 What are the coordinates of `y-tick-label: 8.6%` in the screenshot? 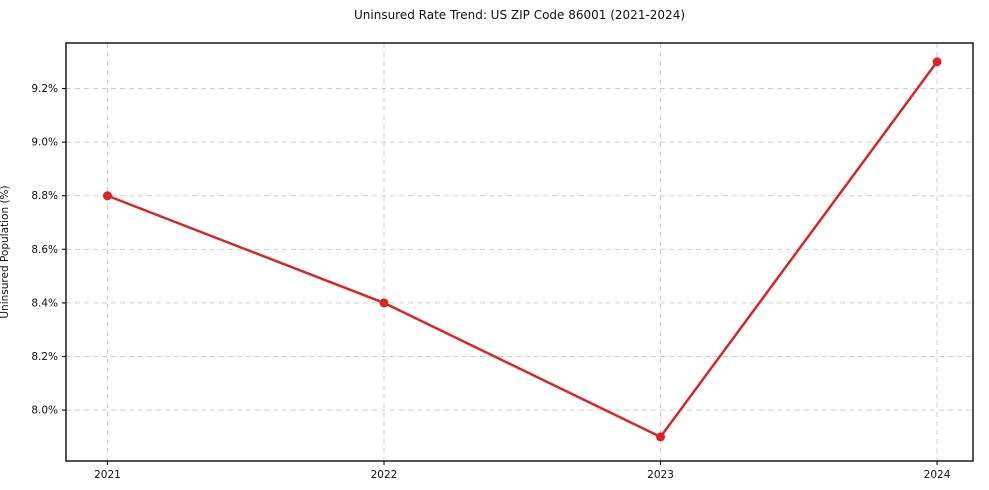 It's located at (44, 250).